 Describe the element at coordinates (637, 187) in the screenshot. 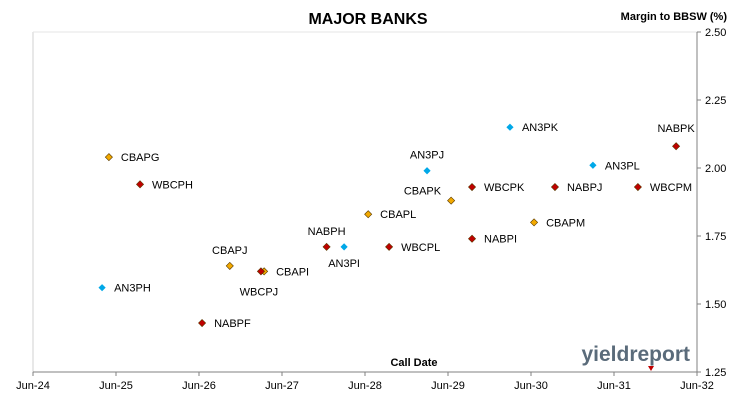

I see `data-point-wbcpm` at that location.